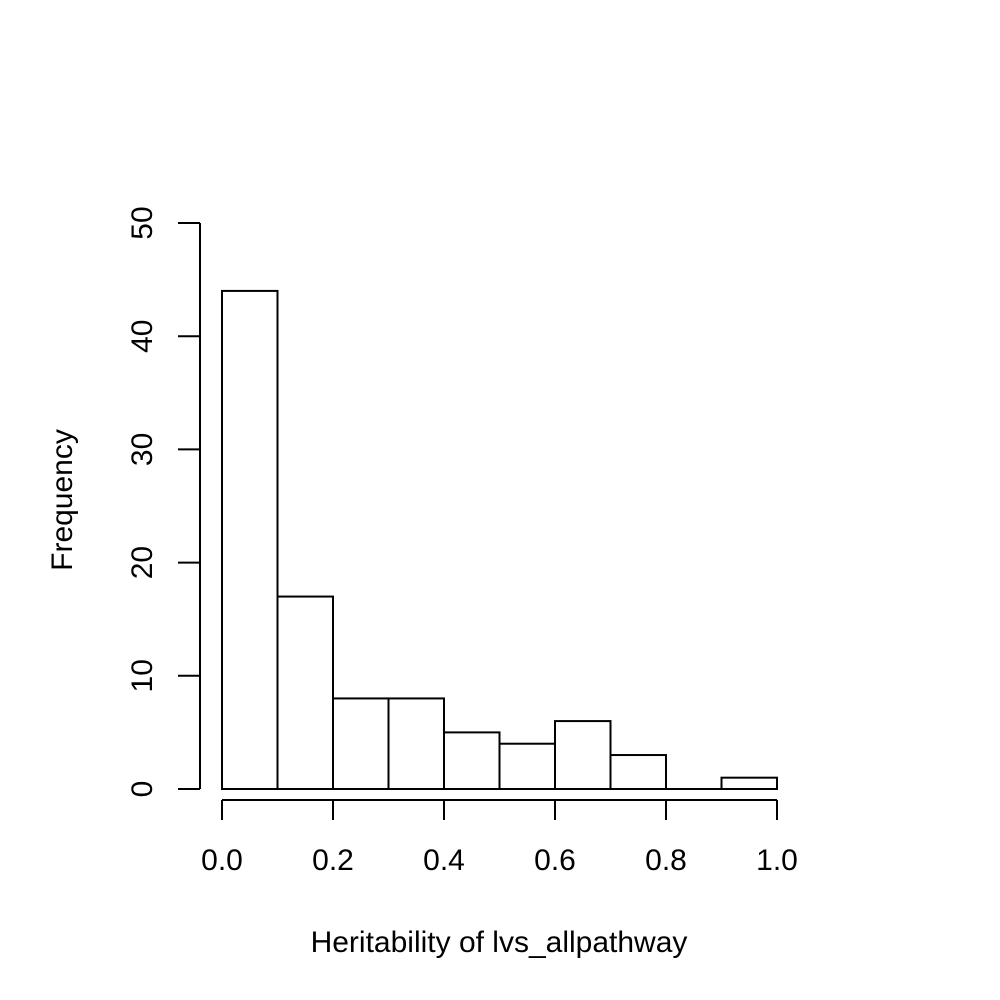  What do you see at coordinates (163, 502) in the screenshot?
I see `y-axis: 0 10 20 30 40 50` at bounding box center [163, 502].